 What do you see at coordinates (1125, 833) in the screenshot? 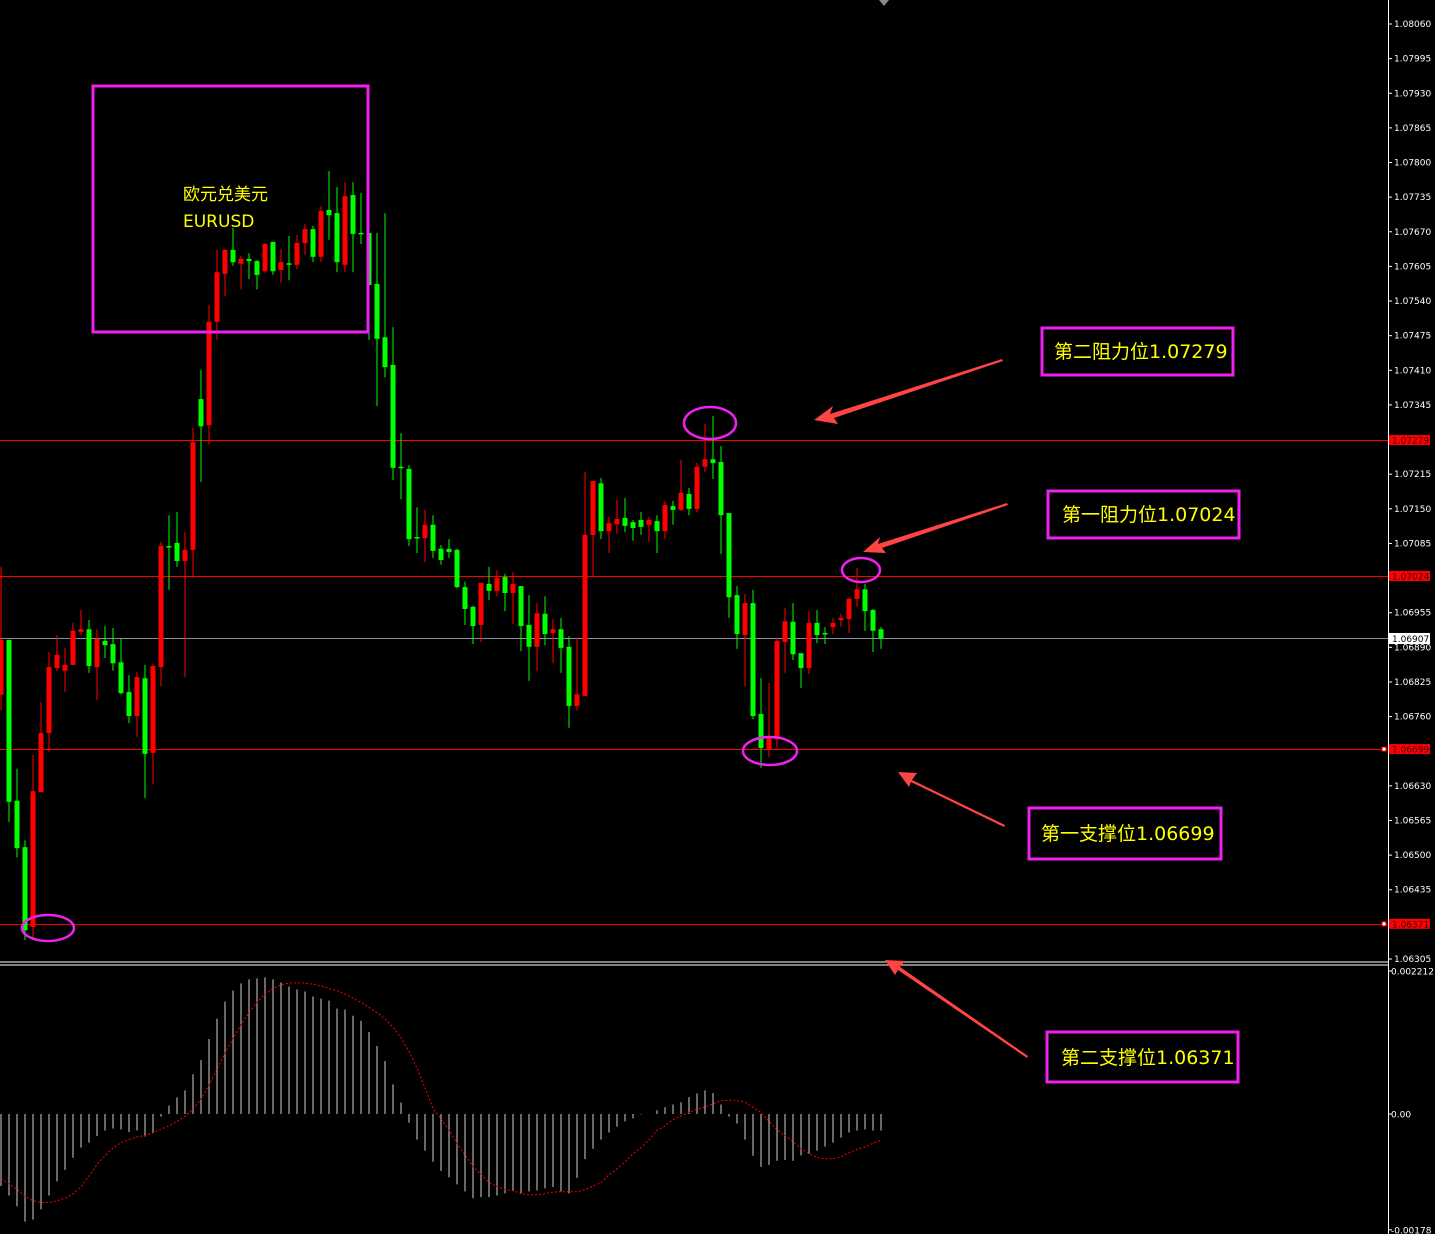
I see `support-1-label-box` at bounding box center [1125, 833].